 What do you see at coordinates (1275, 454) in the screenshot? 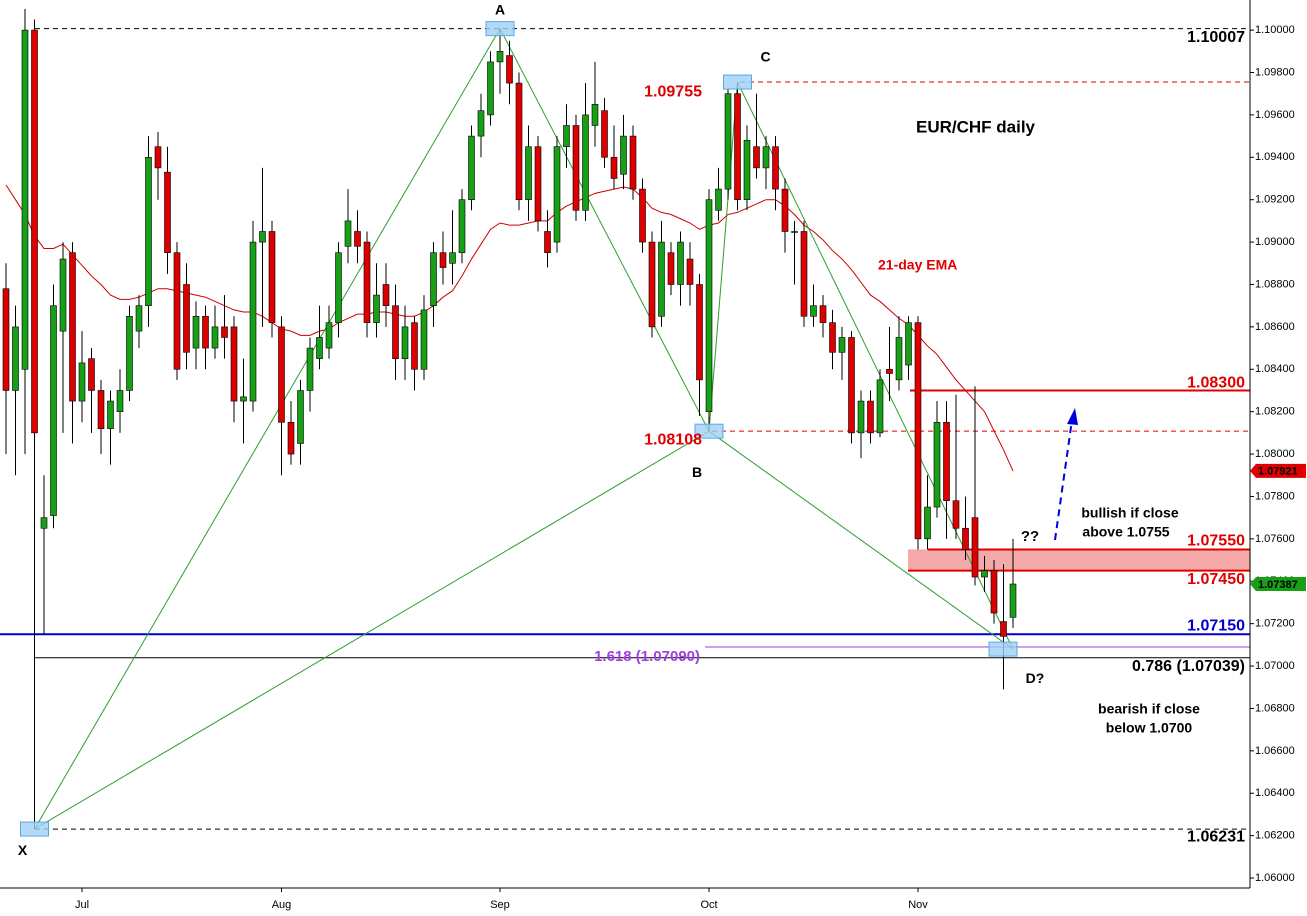
I see `y-tick-label: 1.08000` at bounding box center [1275, 454].